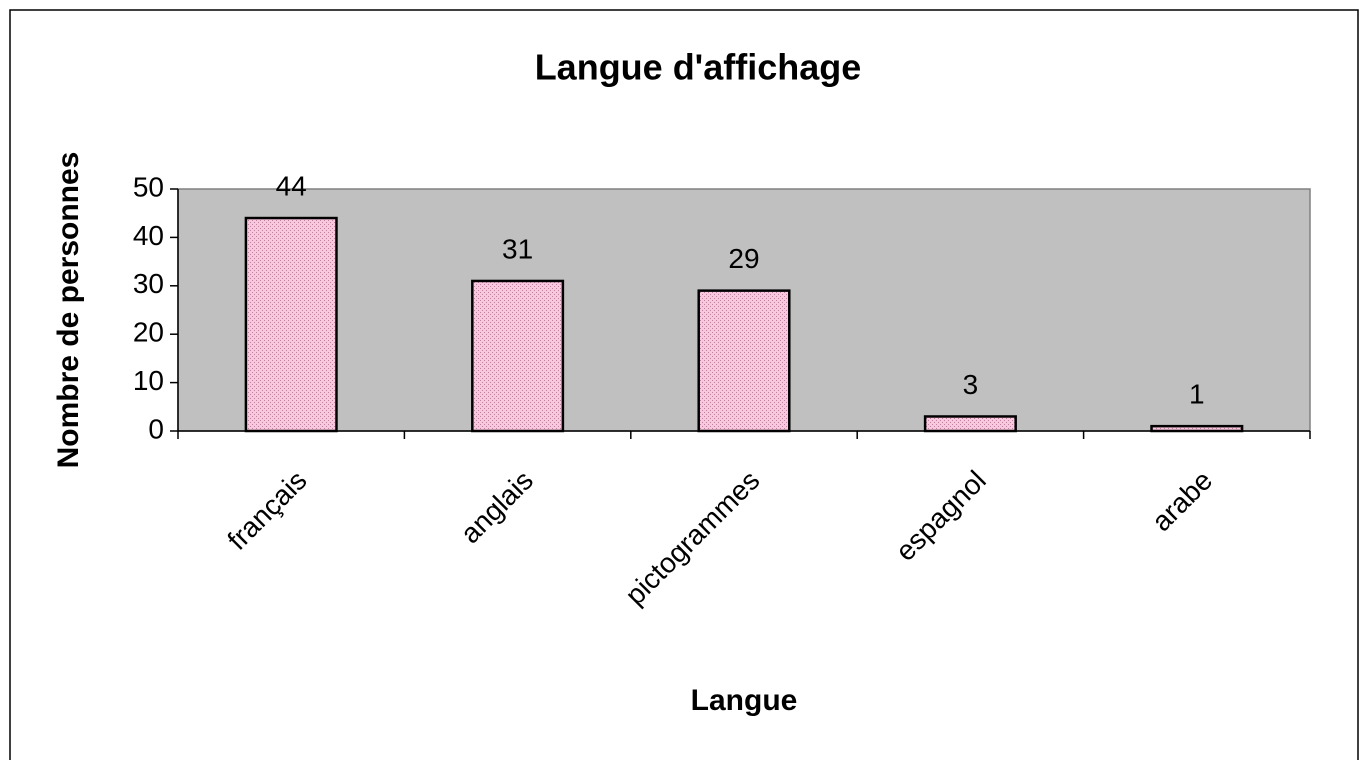 The height and width of the screenshot is (760, 1366). What do you see at coordinates (156, 428) in the screenshot?
I see `y-tick-label: 0` at bounding box center [156, 428].